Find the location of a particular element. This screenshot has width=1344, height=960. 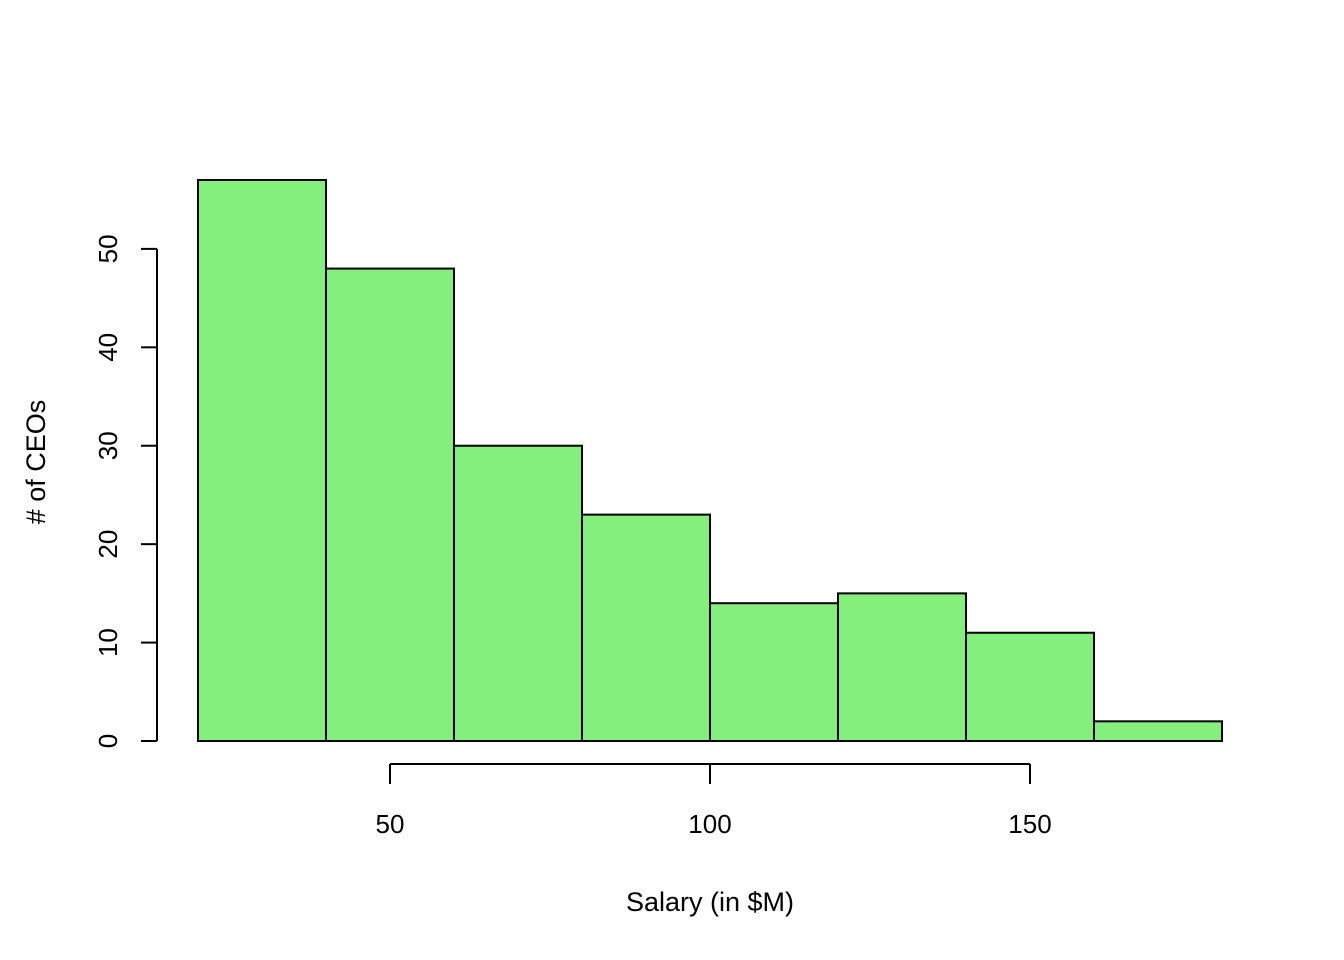

x-tick-label-100: 100 is located at coordinates (709, 824).